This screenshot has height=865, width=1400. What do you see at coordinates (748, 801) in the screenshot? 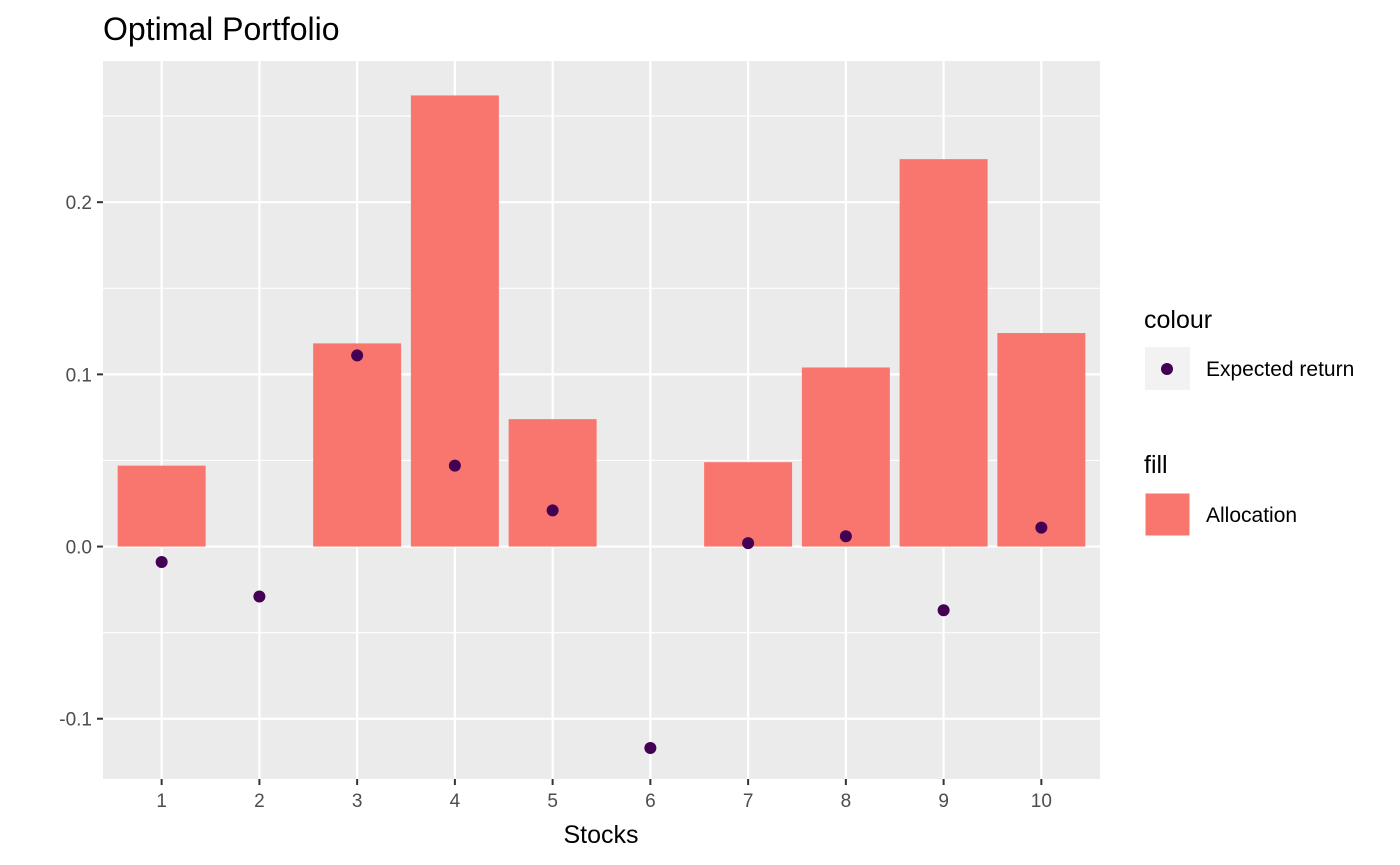
I see `x-tick-label: 7` at bounding box center [748, 801].